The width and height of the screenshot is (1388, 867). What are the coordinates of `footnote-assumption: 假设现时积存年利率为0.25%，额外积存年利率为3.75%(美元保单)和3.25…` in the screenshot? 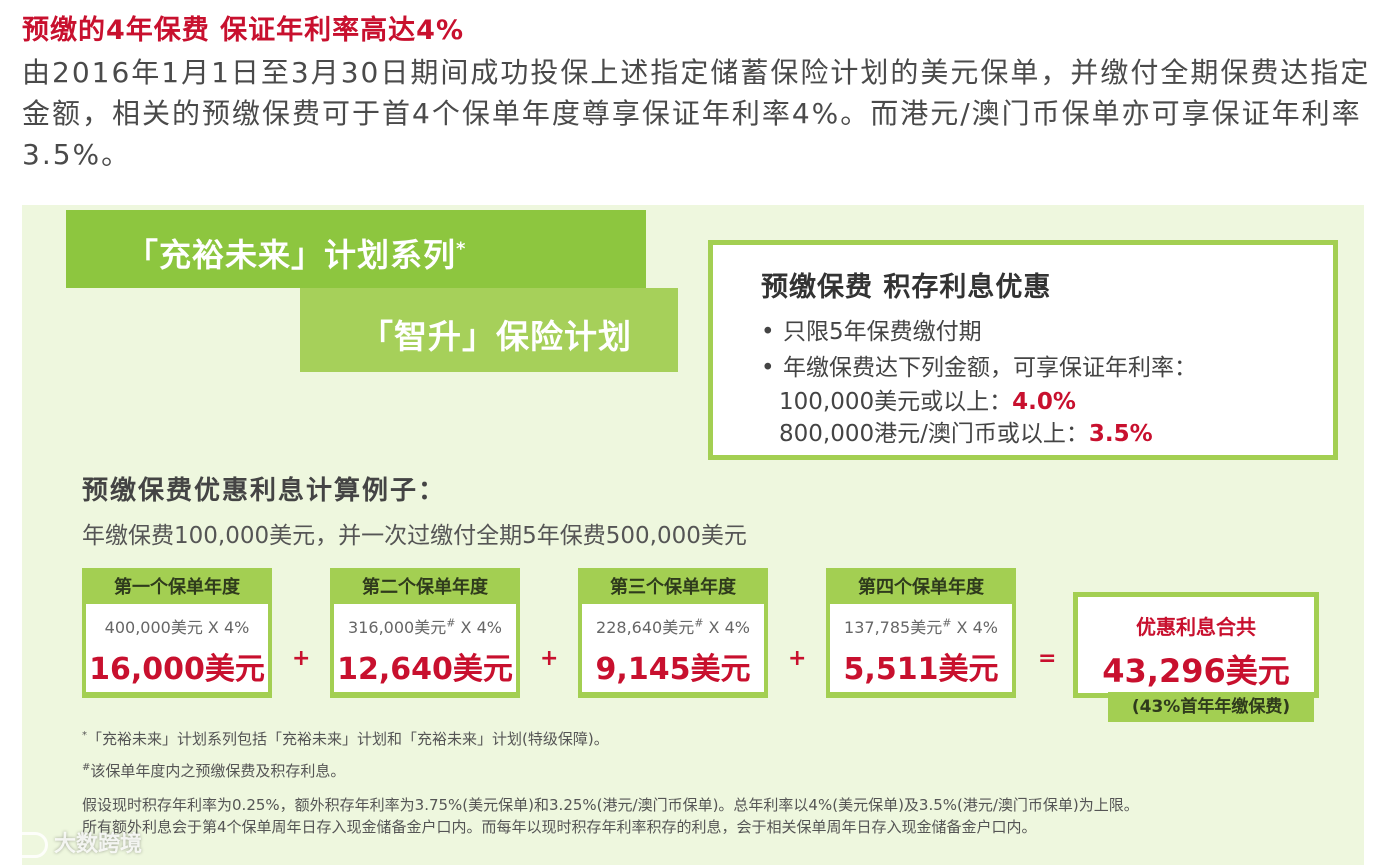 It's located at (610, 805).